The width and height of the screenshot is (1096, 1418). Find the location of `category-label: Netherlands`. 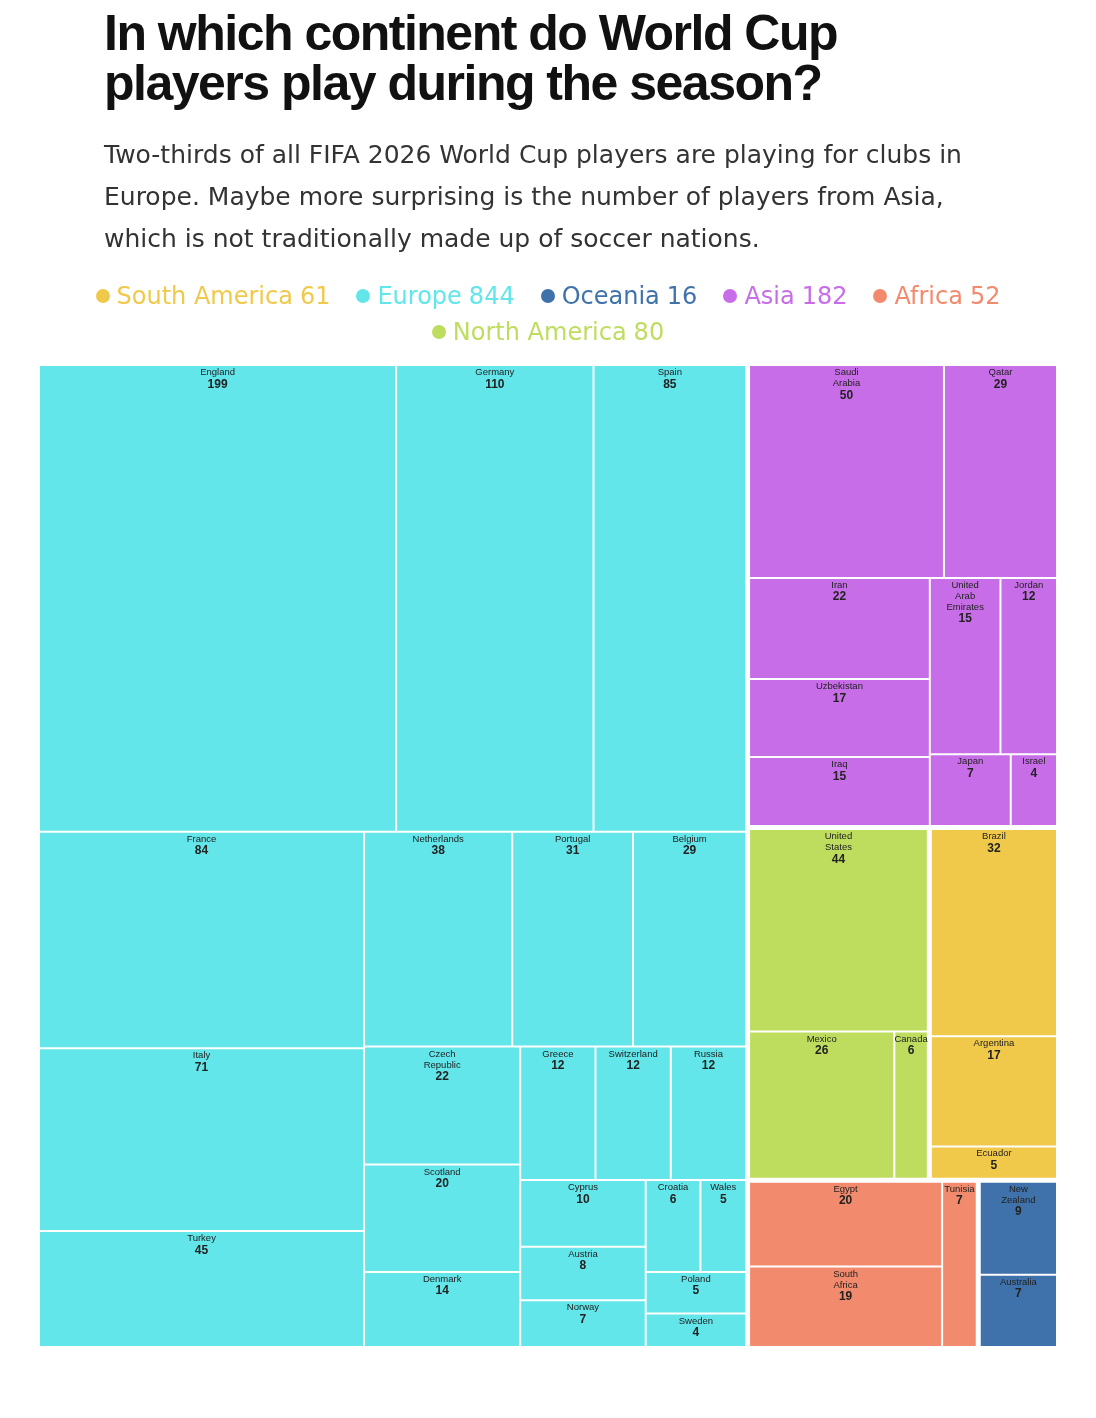

category-label: Netherlands is located at coordinates (438, 838).